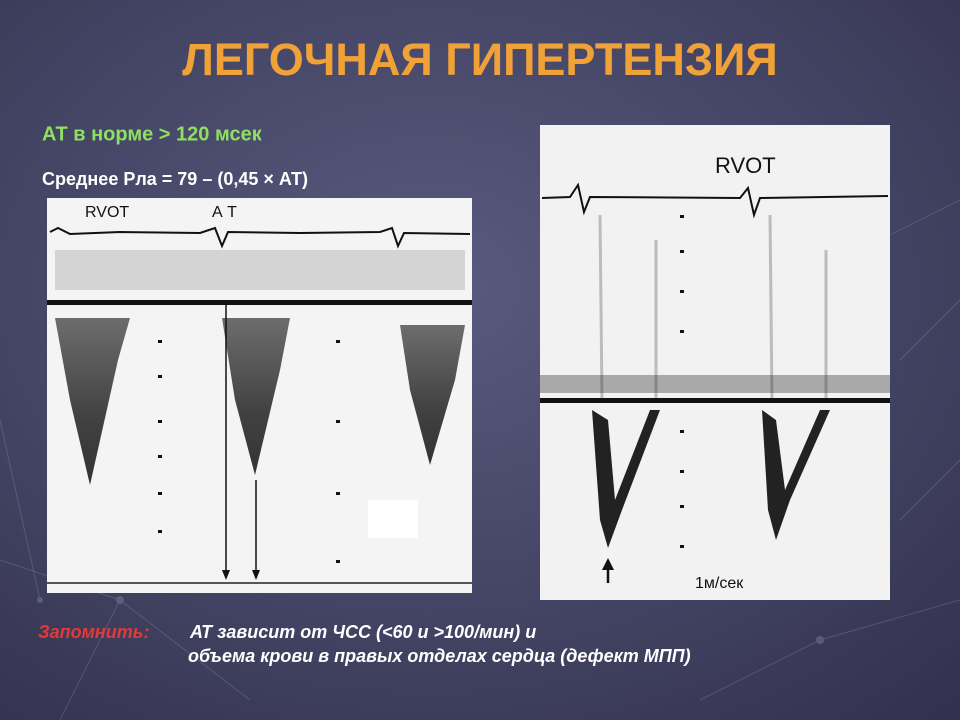 This screenshot has width=960, height=720. I want to click on image-label: А Т, so click(224, 212).